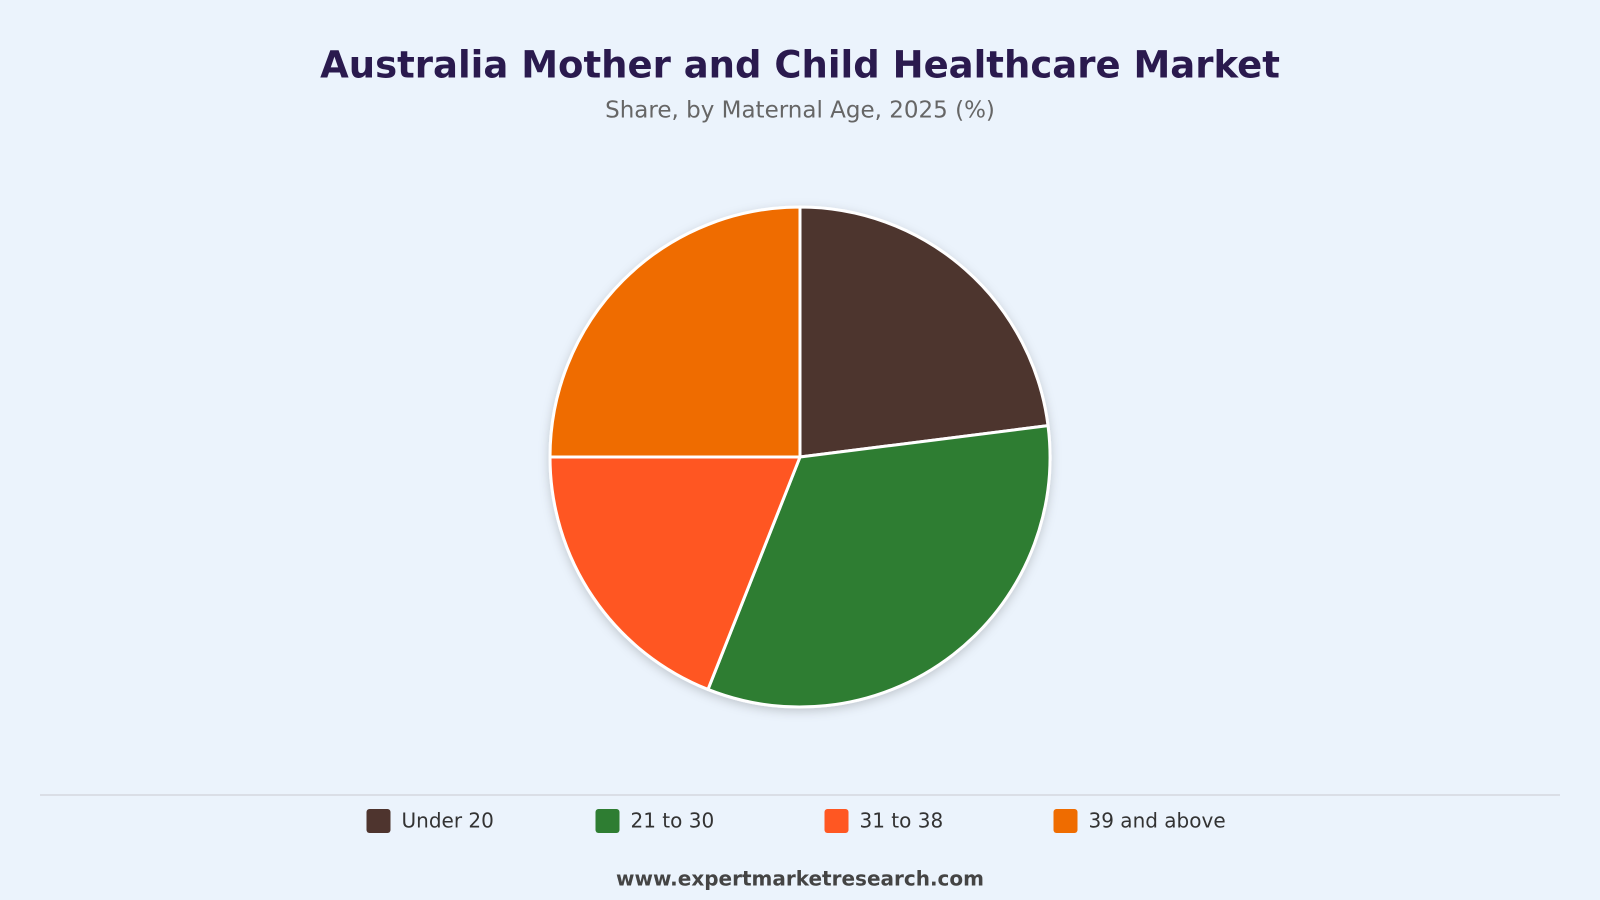  Describe the element at coordinates (800, 111) in the screenshot. I see `chart-subtitle: Share, by Maternal Age, 2025 (%)` at that location.